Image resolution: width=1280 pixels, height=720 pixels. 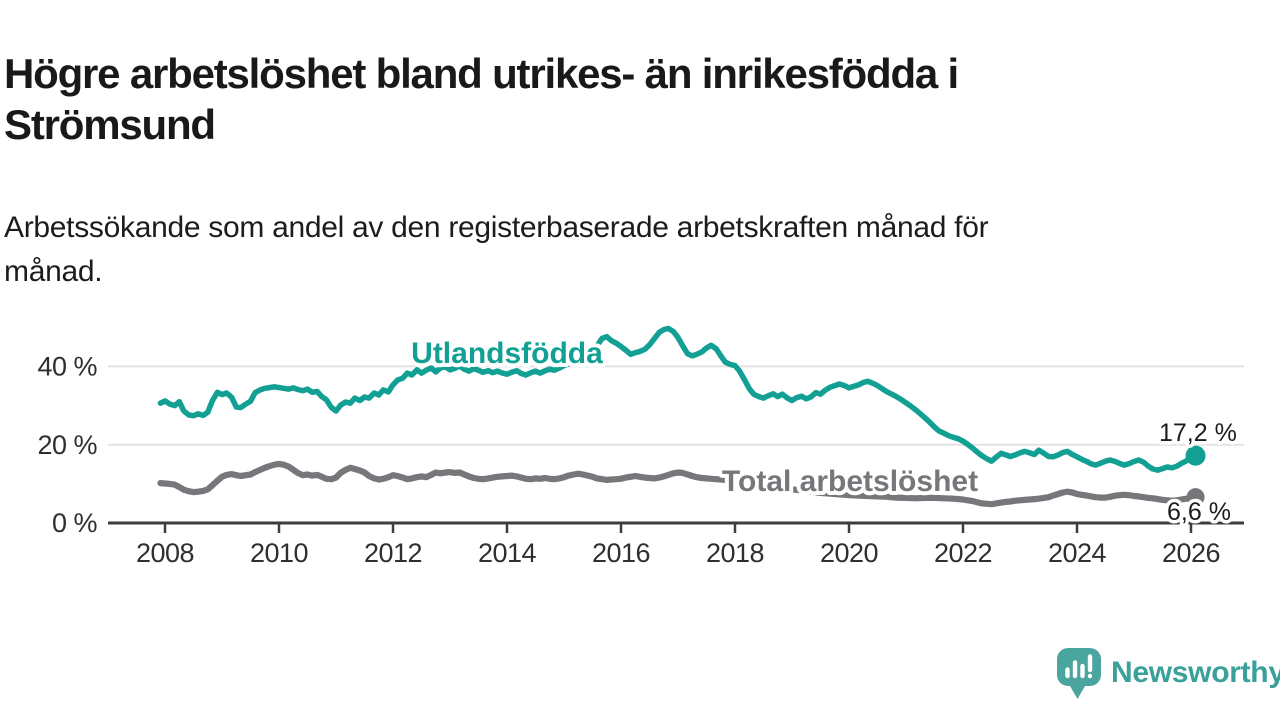 What do you see at coordinates (393, 553) in the screenshot?
I see `x-tick-label: 2012` at bounding box center [393, 553].